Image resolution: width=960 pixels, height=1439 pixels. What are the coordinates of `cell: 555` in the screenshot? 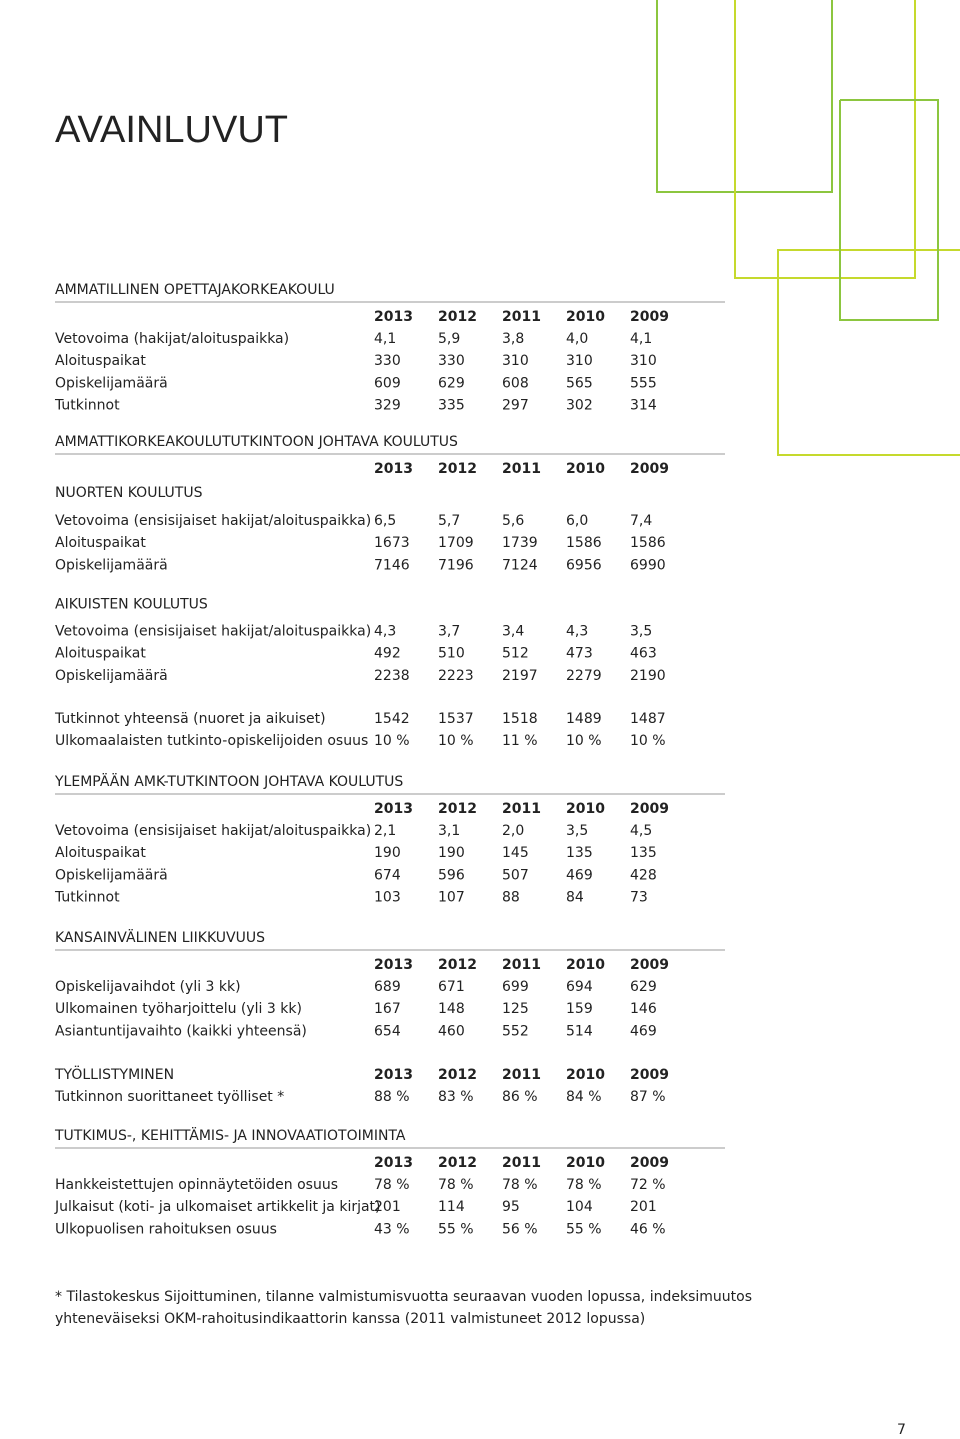 It's located at (643, 383).